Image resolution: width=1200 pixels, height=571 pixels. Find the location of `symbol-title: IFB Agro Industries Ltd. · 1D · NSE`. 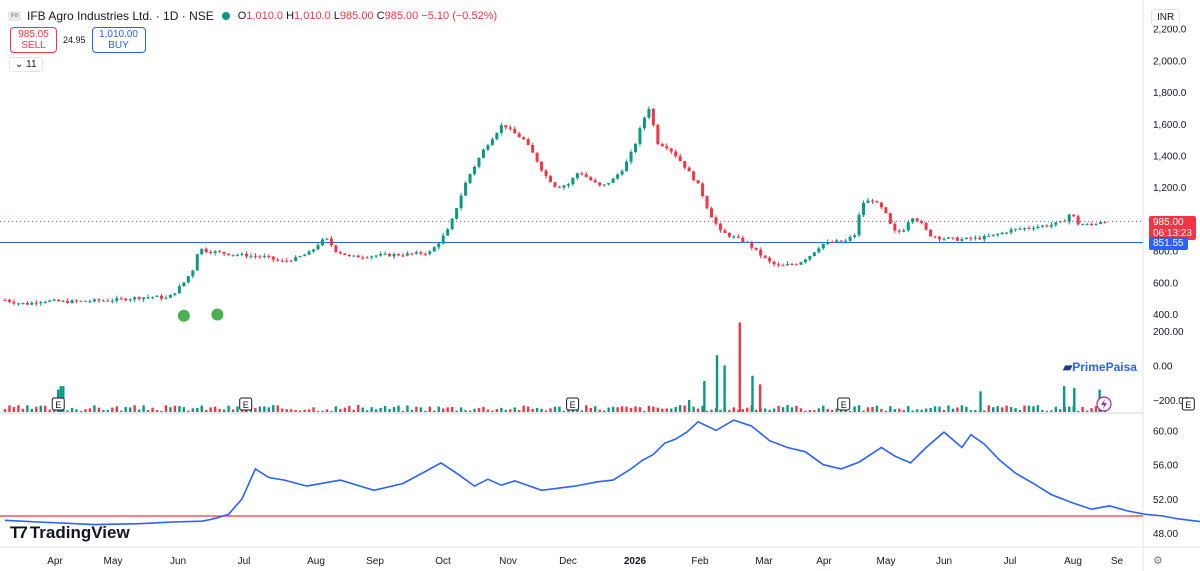

symbol-title: IFB Agro Industries Ltd. · 1D · NSE is located at coordinates (120, 16).